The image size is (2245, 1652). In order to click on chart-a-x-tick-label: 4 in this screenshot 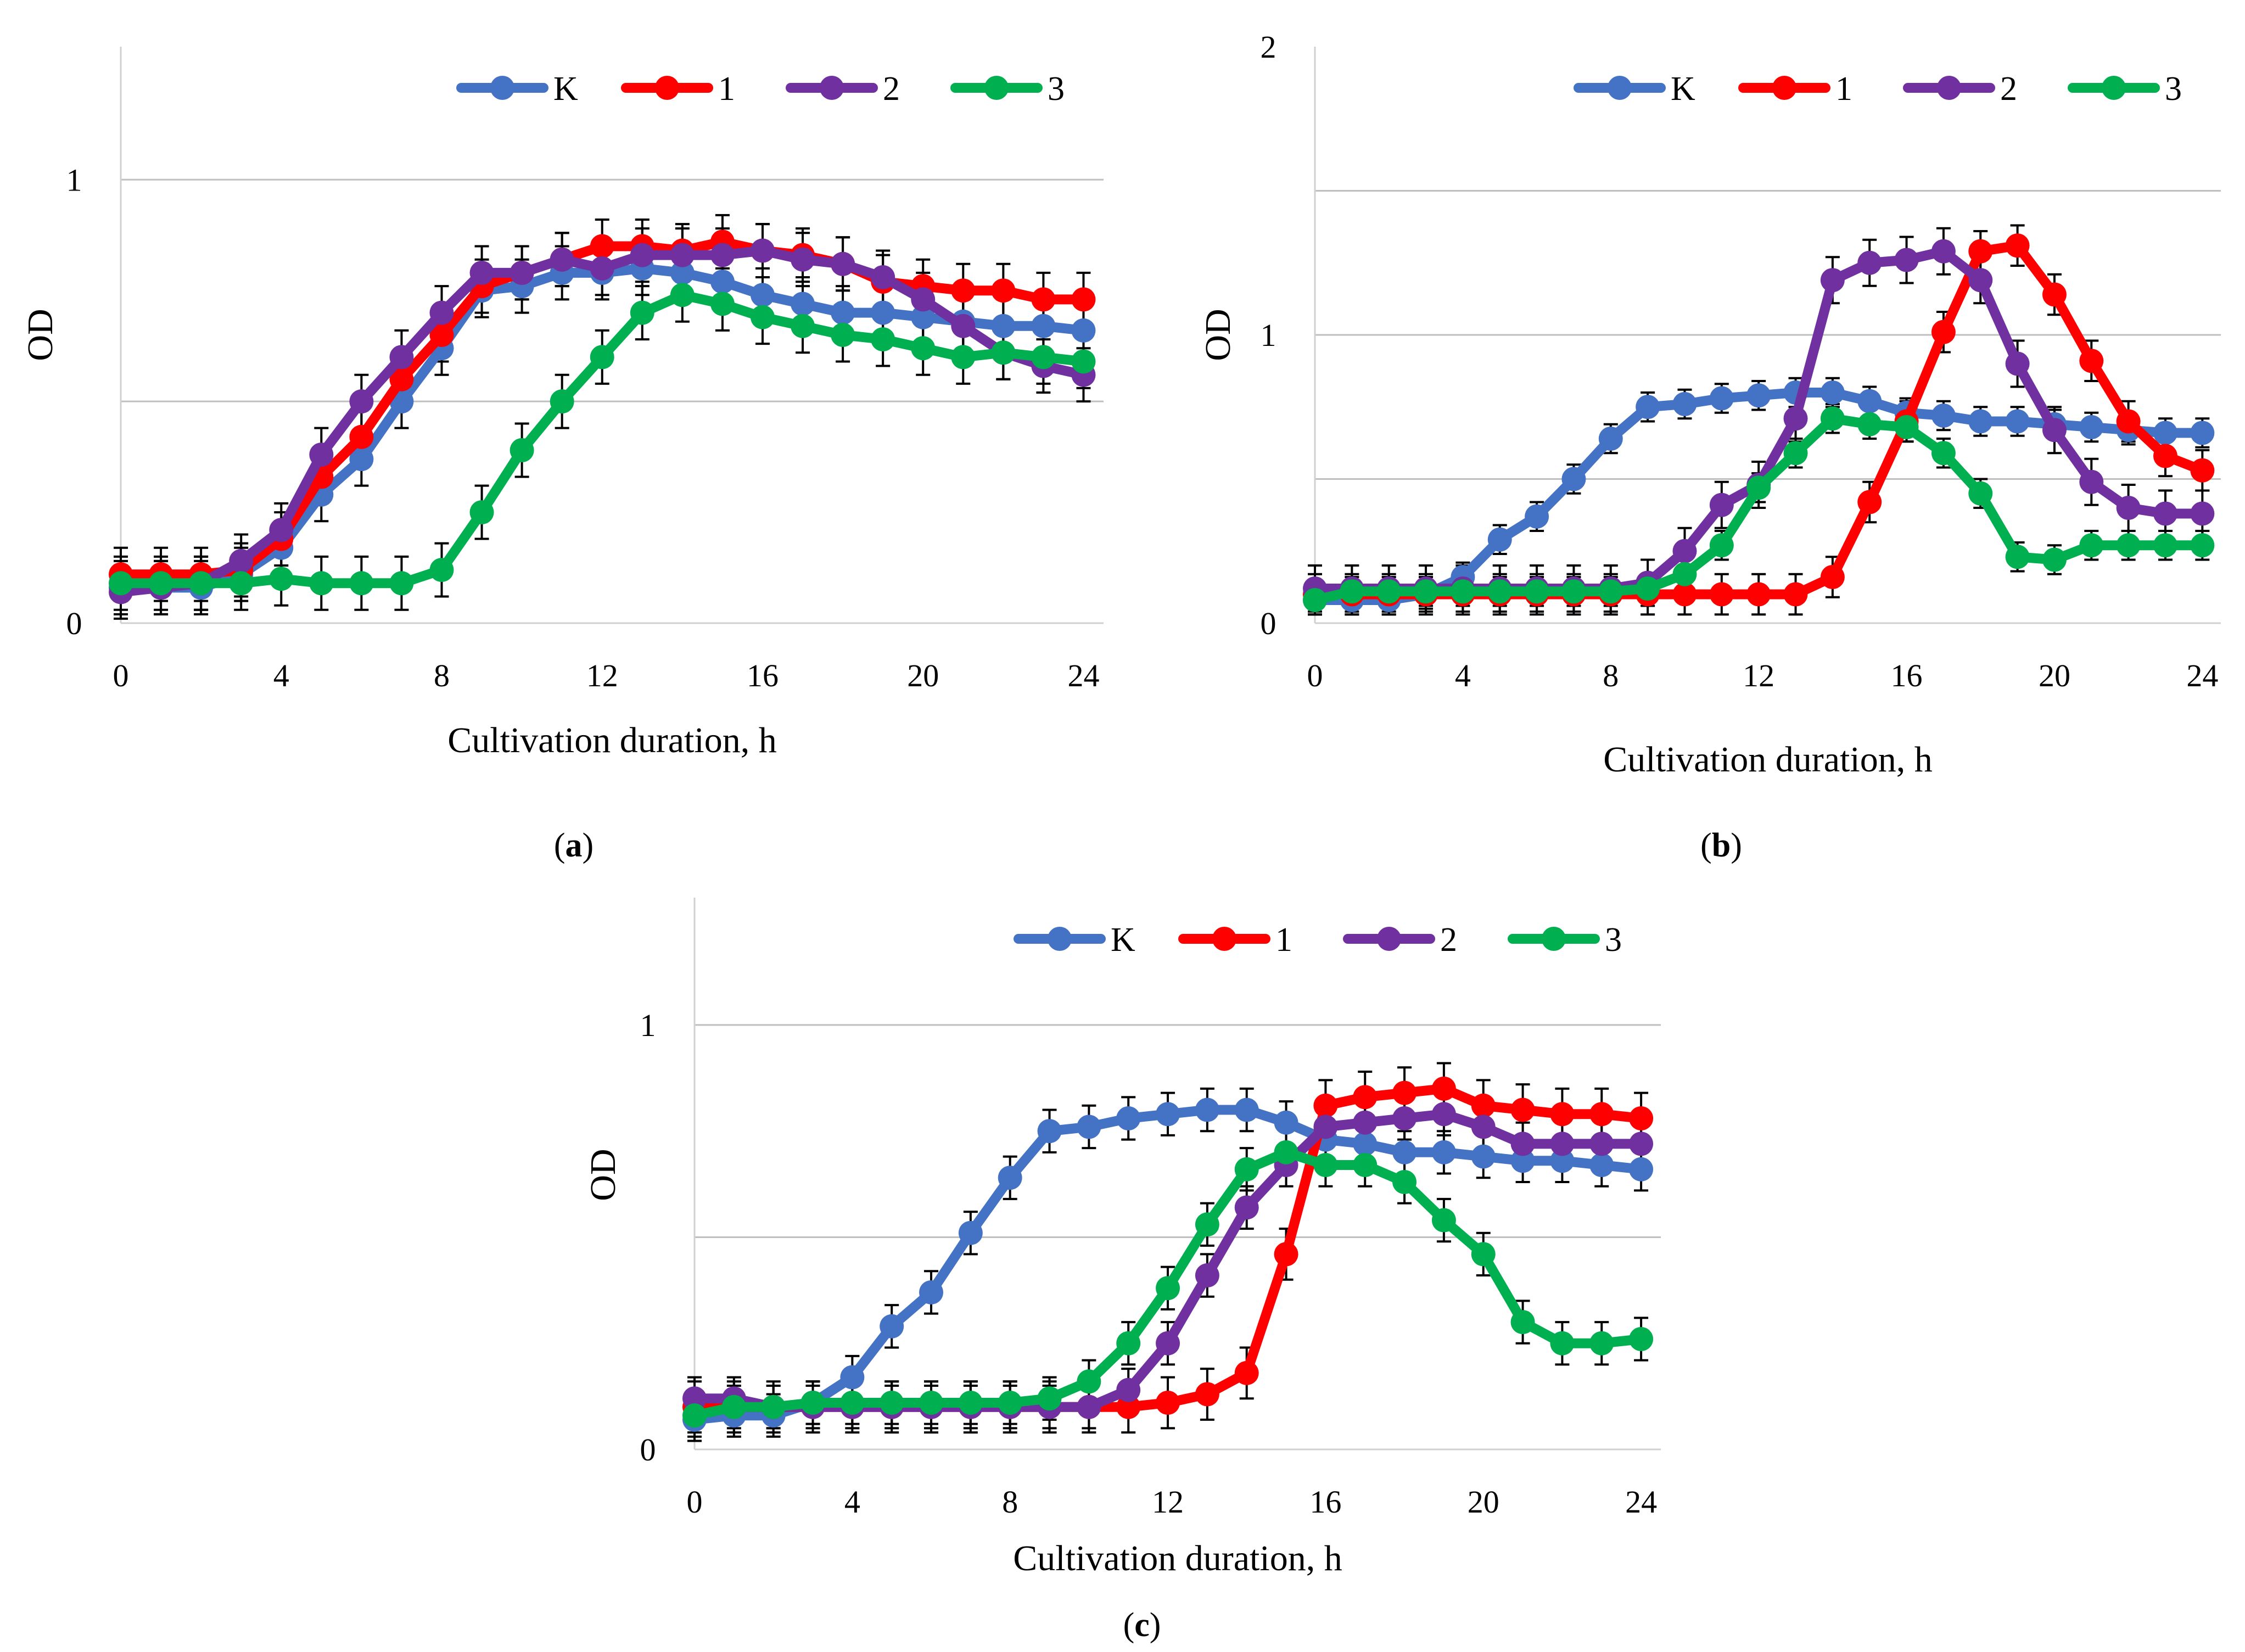, I will do `click(281, 676)`.